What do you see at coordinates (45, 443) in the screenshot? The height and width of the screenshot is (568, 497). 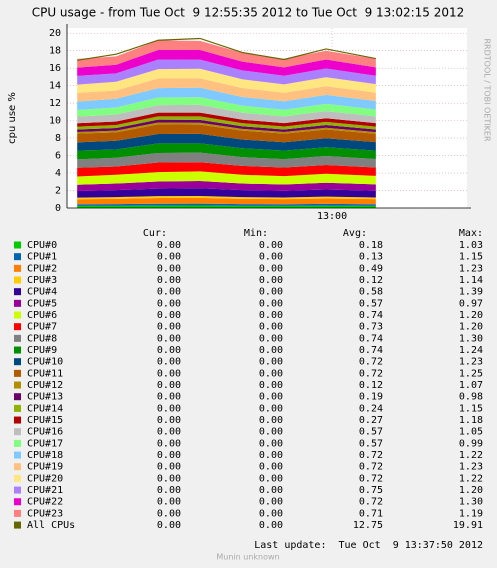 I see `legend-name: CPU#17` at bounding box center [45, 443].